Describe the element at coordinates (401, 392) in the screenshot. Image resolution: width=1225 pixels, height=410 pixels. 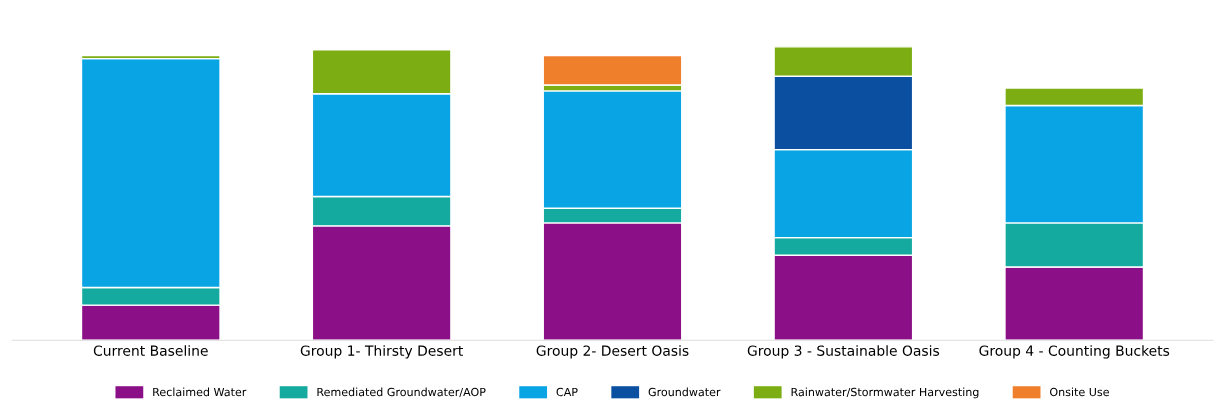
I see `legend-label: Remediated Groundwater/AOP` at that location.